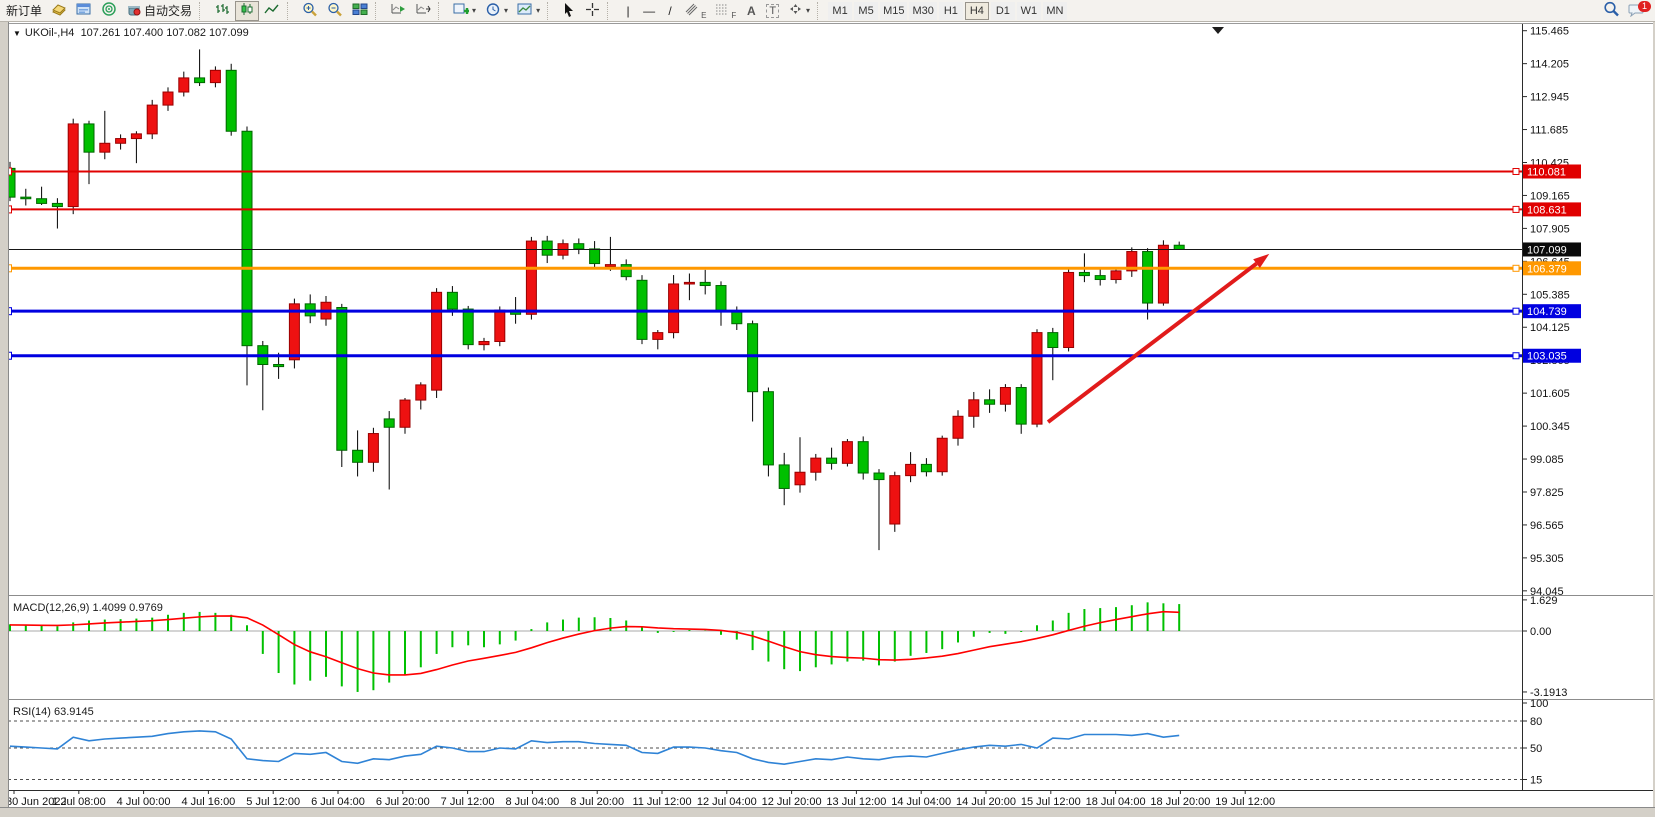 The width and height of the screenshot is (1655, 817). What do you see at coordinates (840, 10) in the screenshot?
I see `tf-button-M1: M1` at bounding box center [840, 10].